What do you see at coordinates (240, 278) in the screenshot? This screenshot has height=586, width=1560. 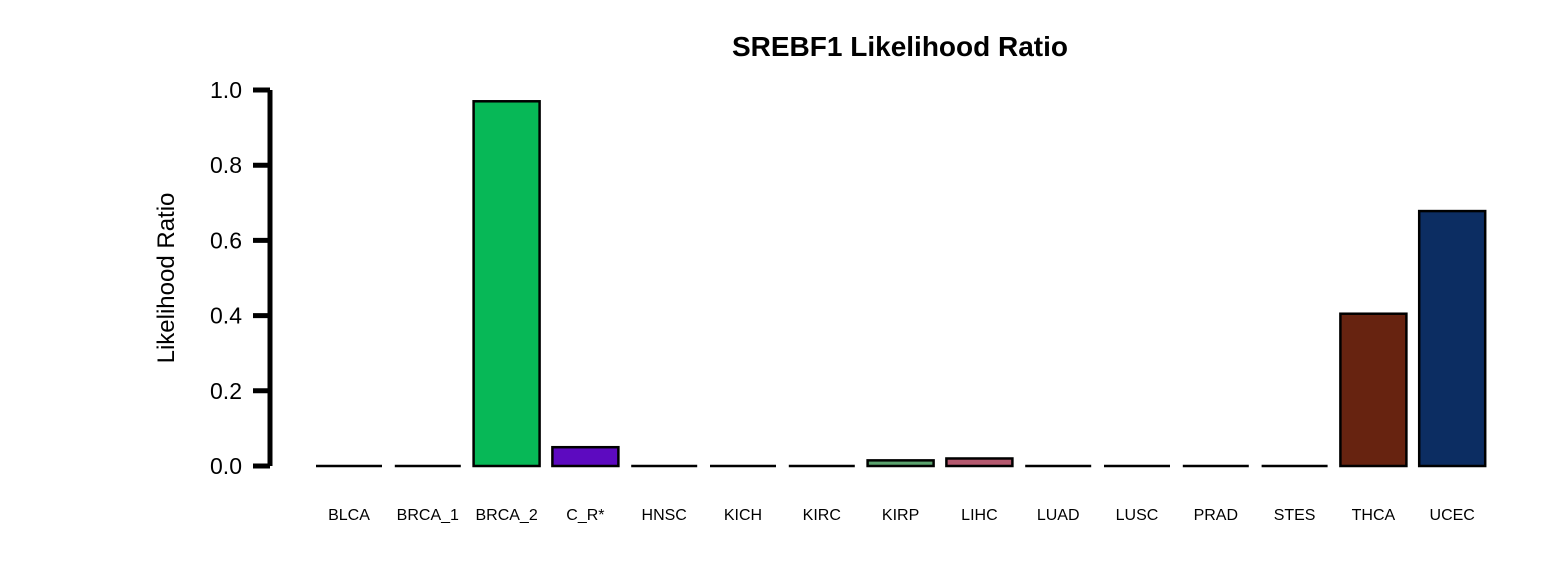 I see `y-axis-ticks: 0.0 0.2 0.4 0.6 0.8 1.0` at bounding box center [240, 278].